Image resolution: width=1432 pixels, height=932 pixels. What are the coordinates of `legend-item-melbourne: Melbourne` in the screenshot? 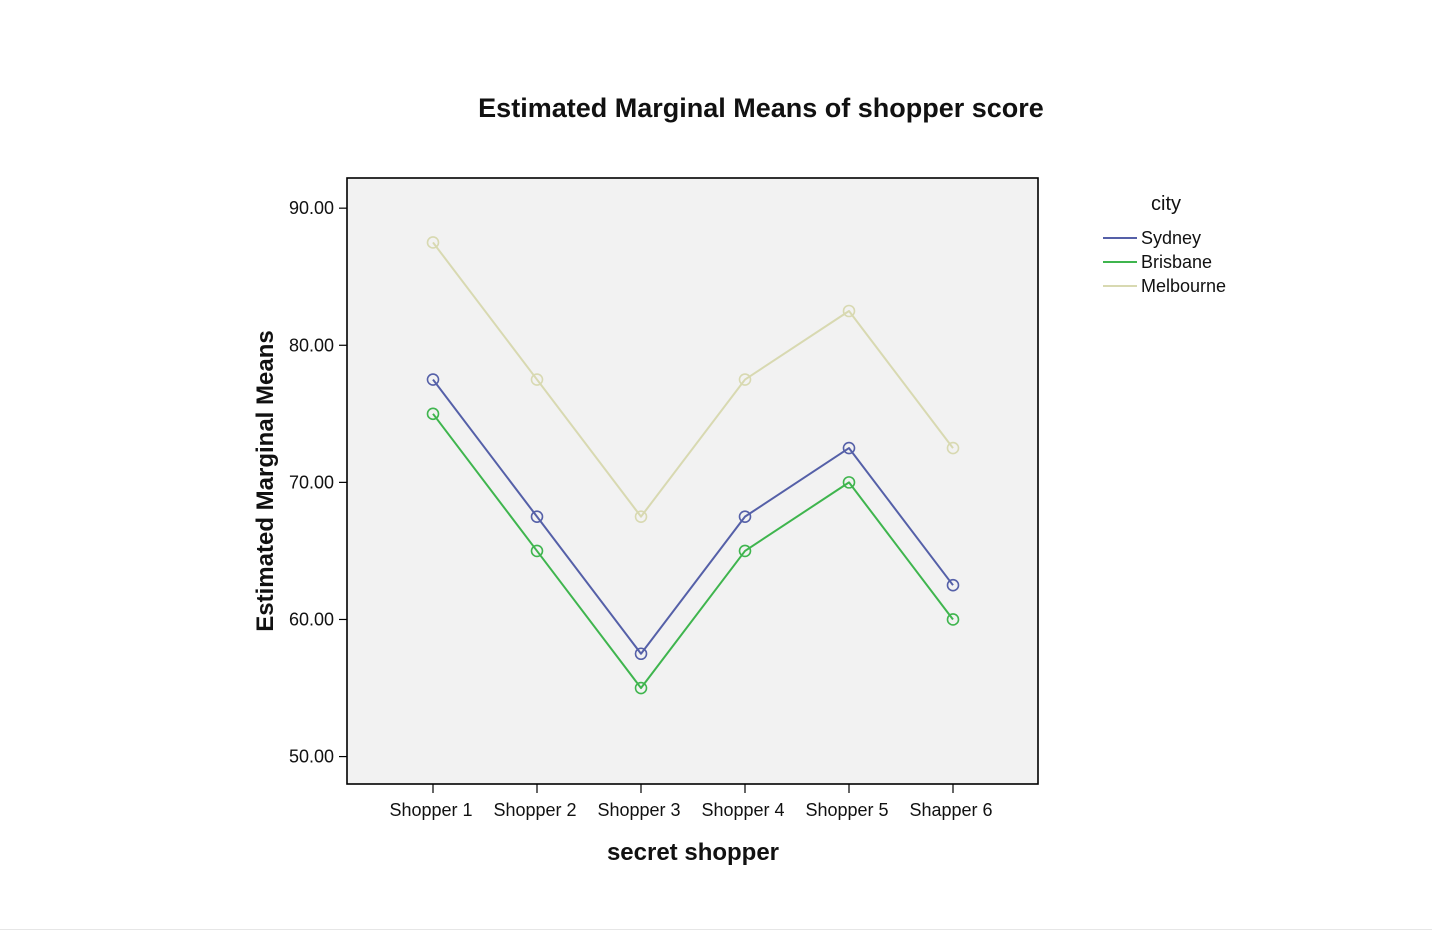 It's located at (1164, 286).